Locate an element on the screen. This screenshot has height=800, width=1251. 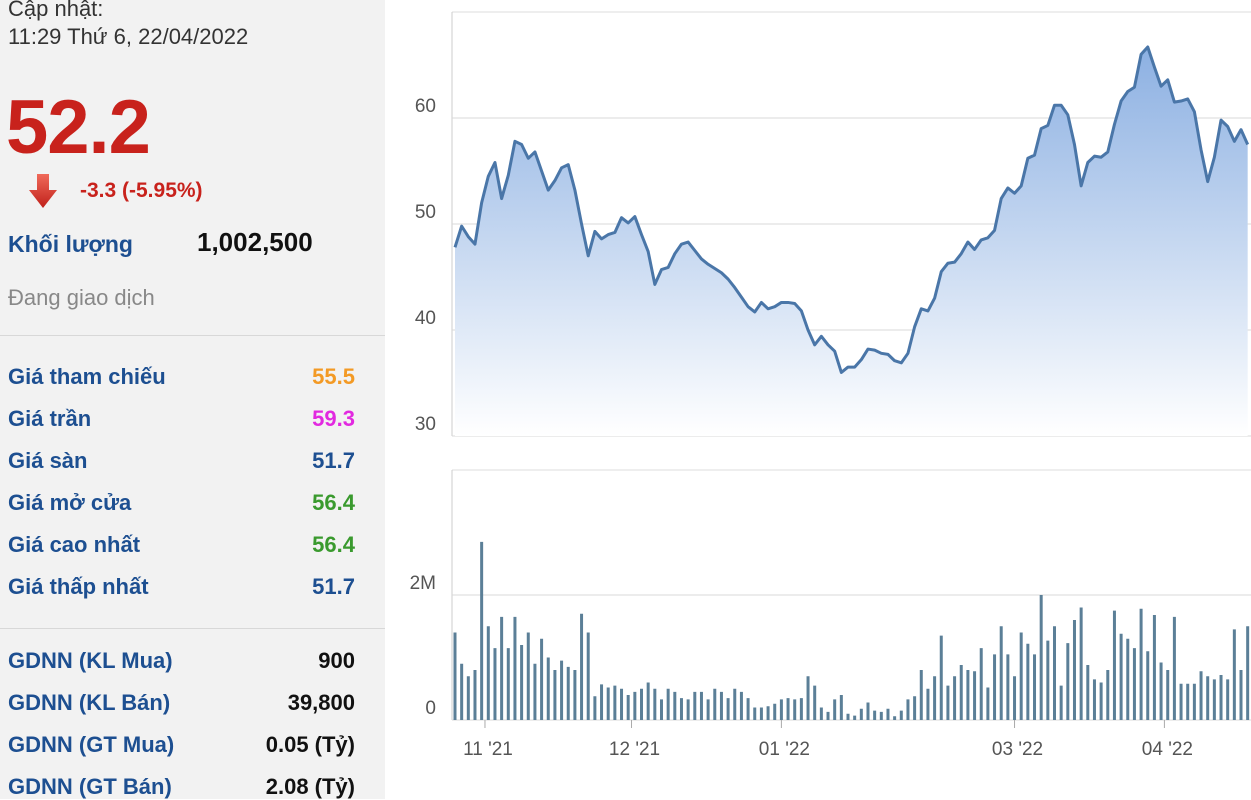
price-label: Giá cao nhất is located at coordinates (74, 544).